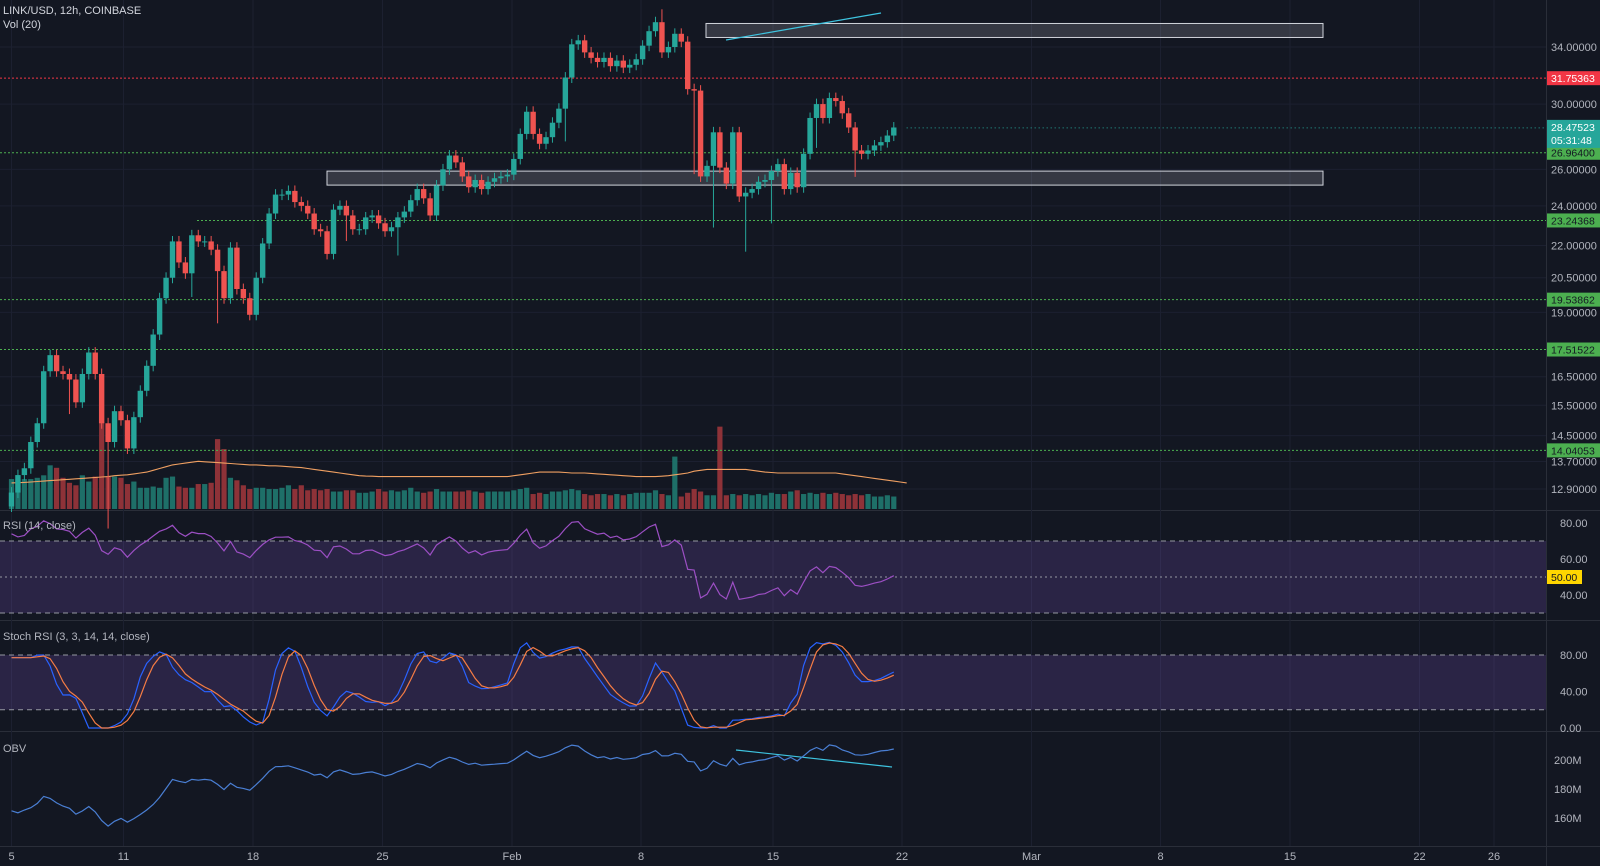  What do you see at coordinates (1568, 790) in the screenshot?
I see `obv-y-tick: 180M` at bounding box center [1568, 790].